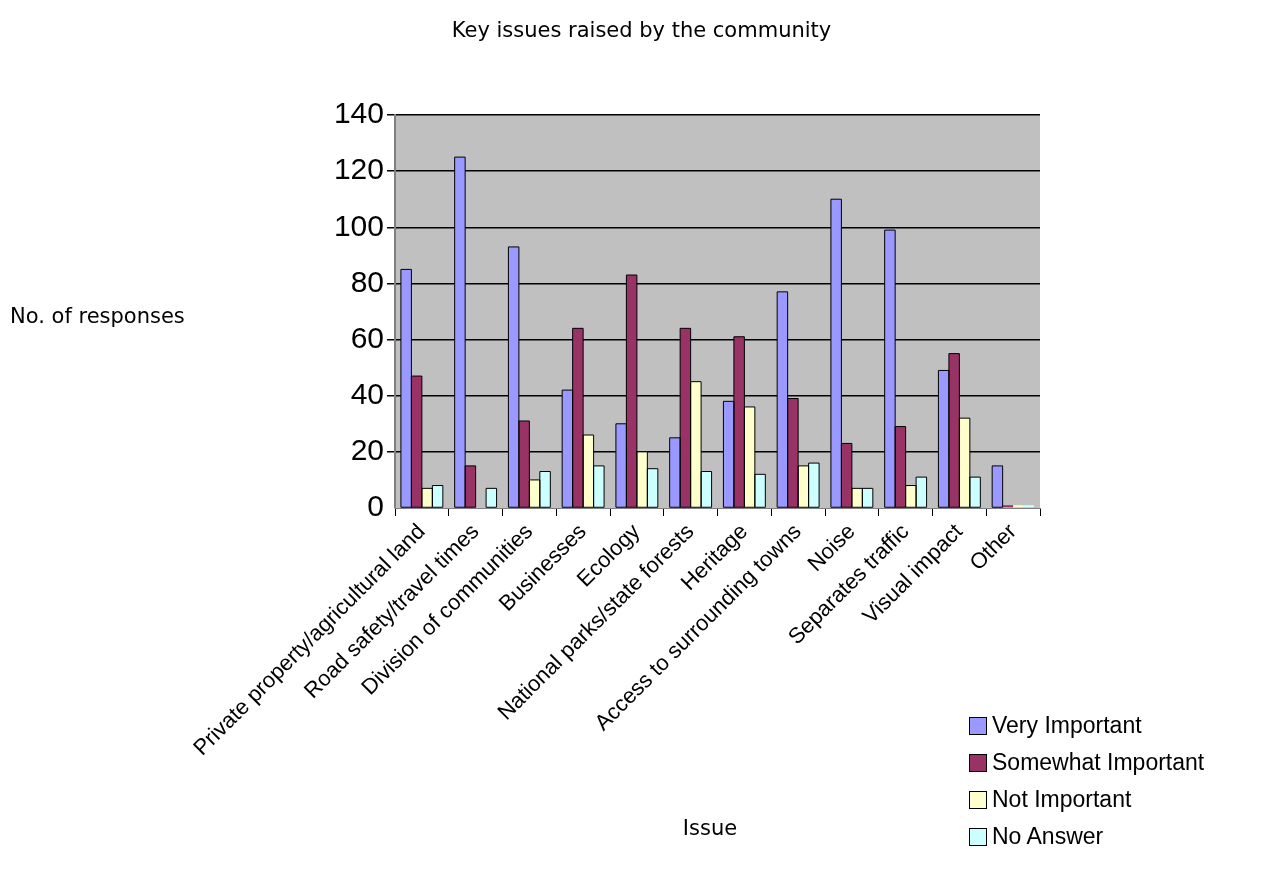 The width and height of the screenshot is (1283, 870). I want to click on y-tick-label: 100, so click(358, 225).